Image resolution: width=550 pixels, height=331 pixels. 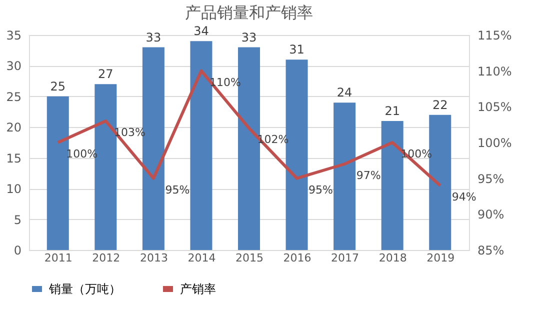 What do you see at coordinates (250, 258) in the screenshot?
I see `x-tick-label: 2015` at bounding box center [250, 258].